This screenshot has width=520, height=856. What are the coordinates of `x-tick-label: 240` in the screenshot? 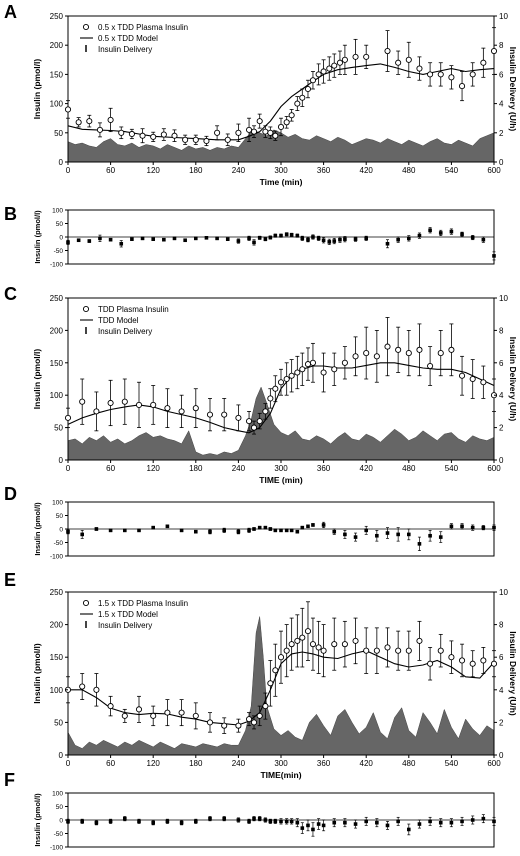 It's located at (239, 468).